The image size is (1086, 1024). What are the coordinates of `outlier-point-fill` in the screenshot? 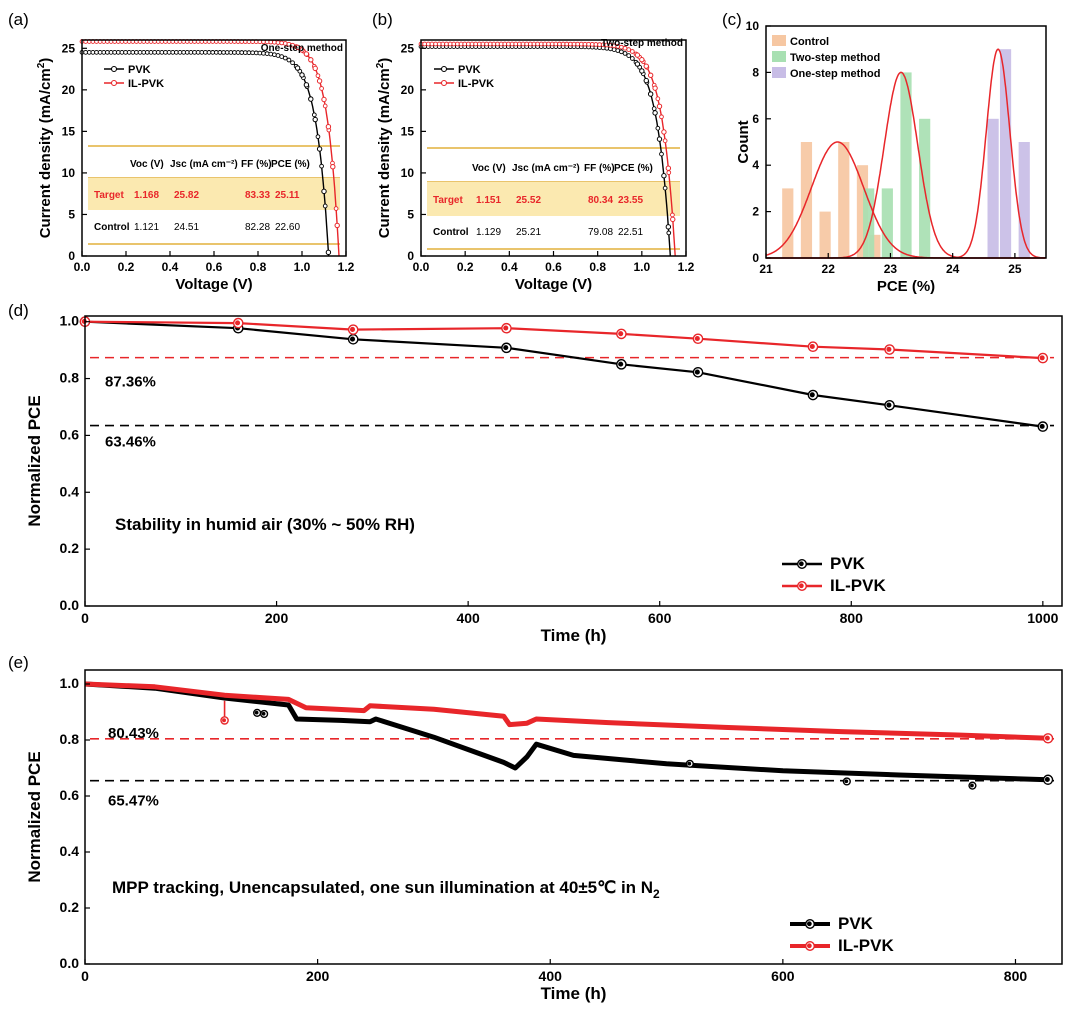 It's located at (263, 713).